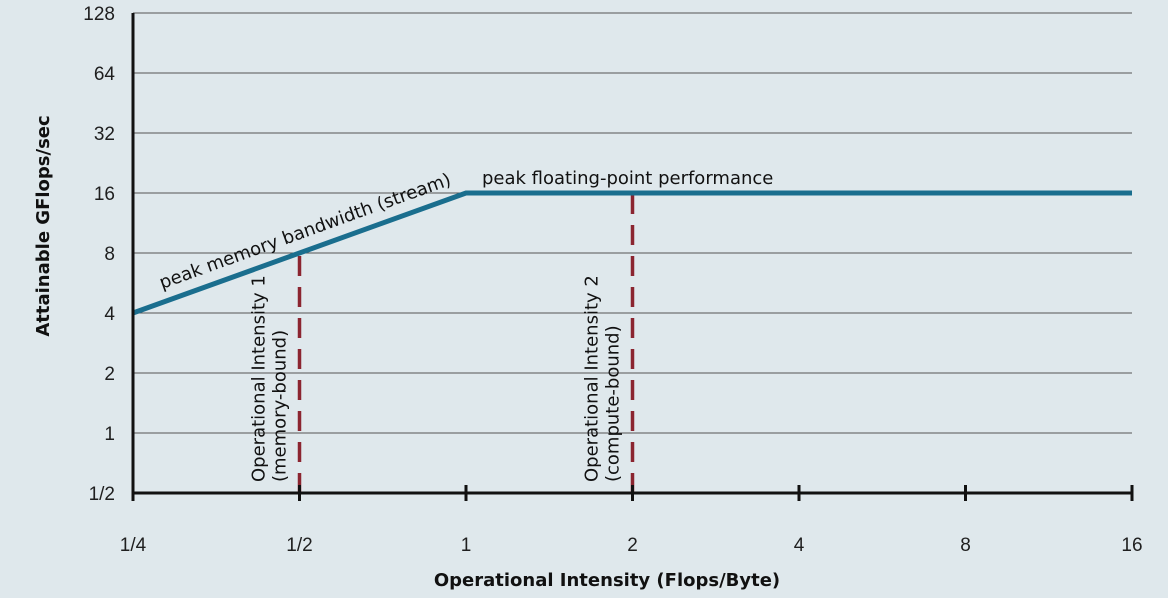 The width and height of the screenshot is (1168, 598). Describe the element at coordinates (613, 403) in the screenshot. I see `oi2-label-line2: (compute-bound)` at that location.